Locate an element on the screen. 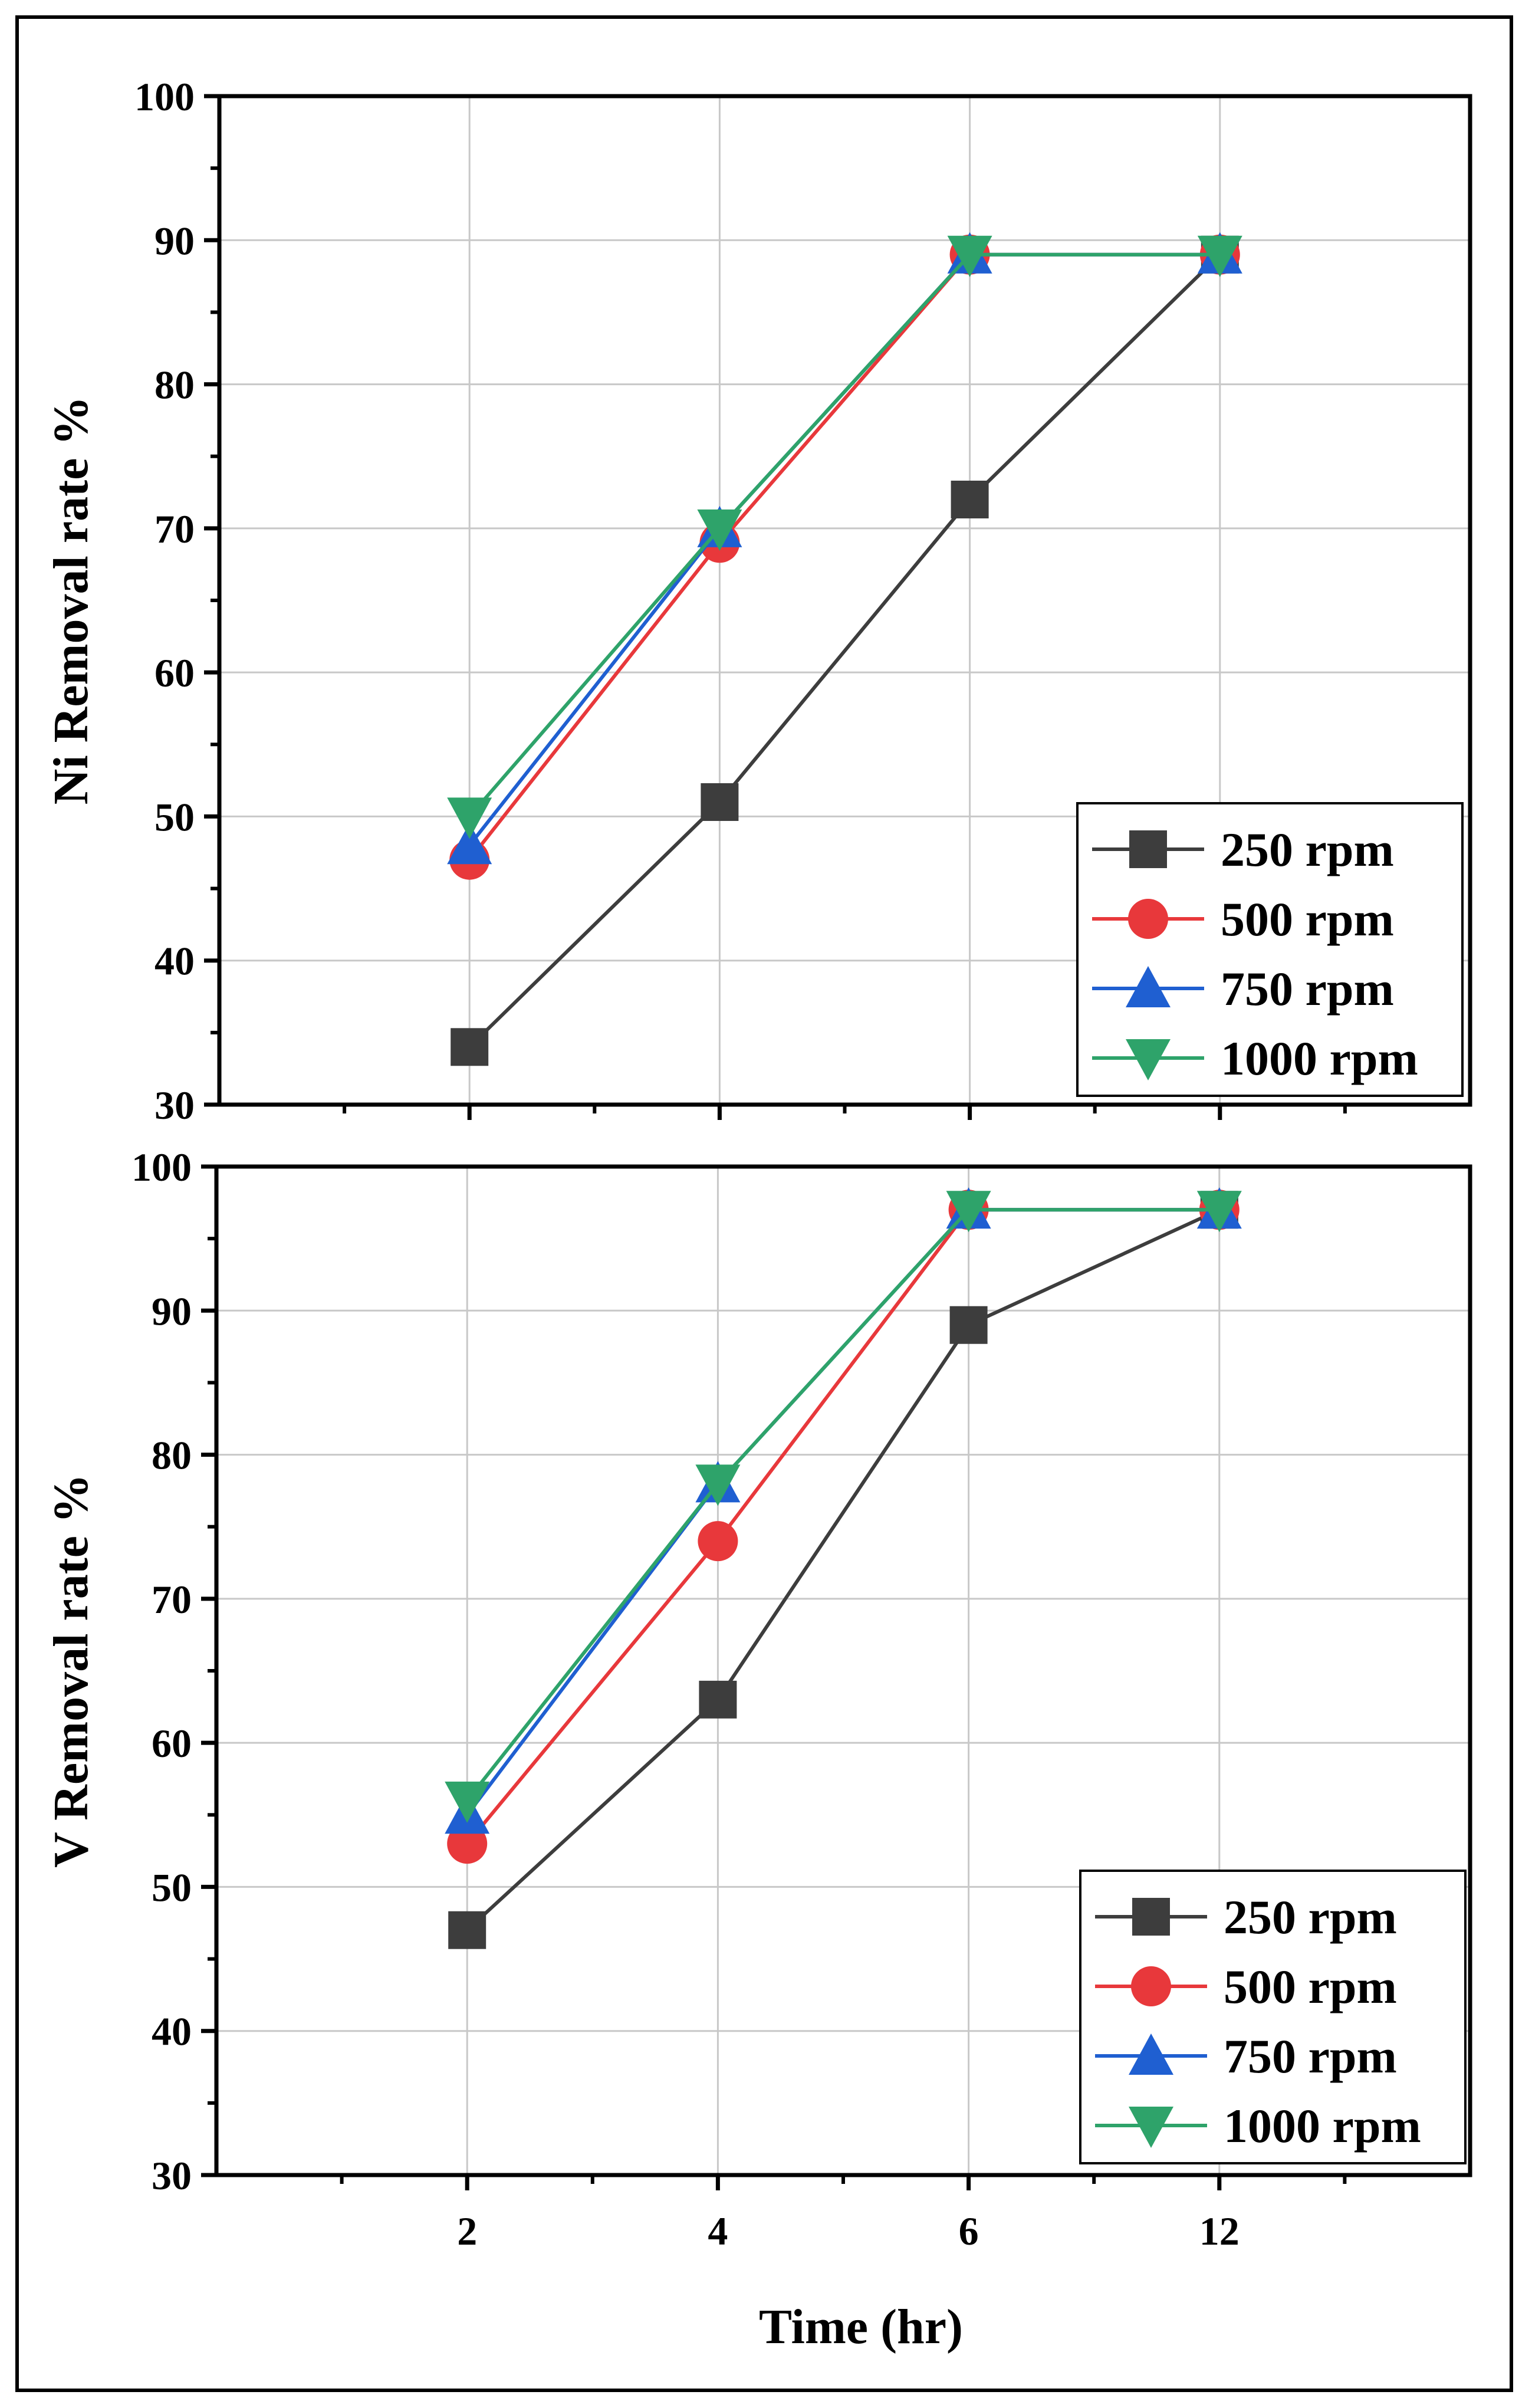 Image resolution: width=1532 pixels, height=2408 pixels. bottom-y-tick-label: 100 is located at coordinates (161, 1167).